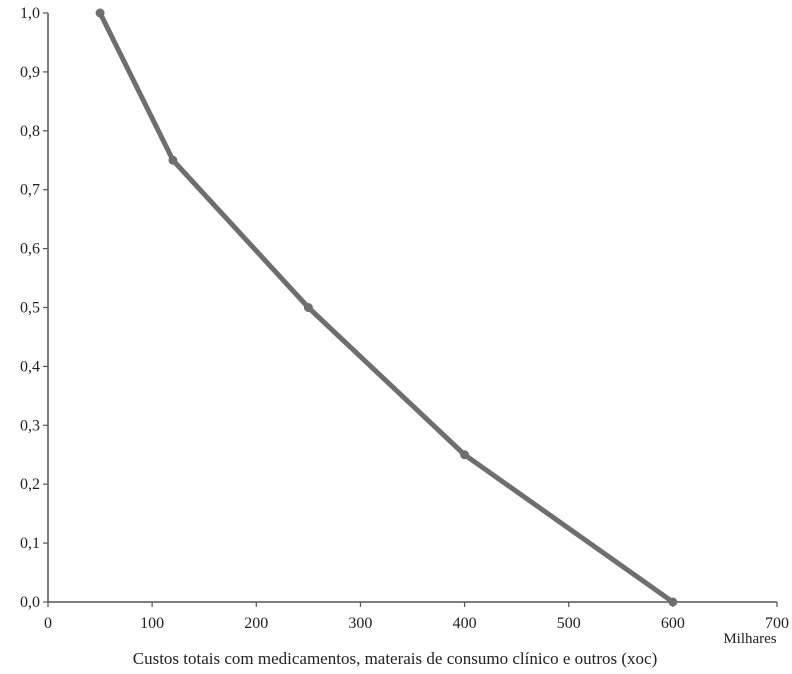 The height and width of the screenshot is (674, 792). I want to click on y-tick-label: 0,7, so click(30, 190).